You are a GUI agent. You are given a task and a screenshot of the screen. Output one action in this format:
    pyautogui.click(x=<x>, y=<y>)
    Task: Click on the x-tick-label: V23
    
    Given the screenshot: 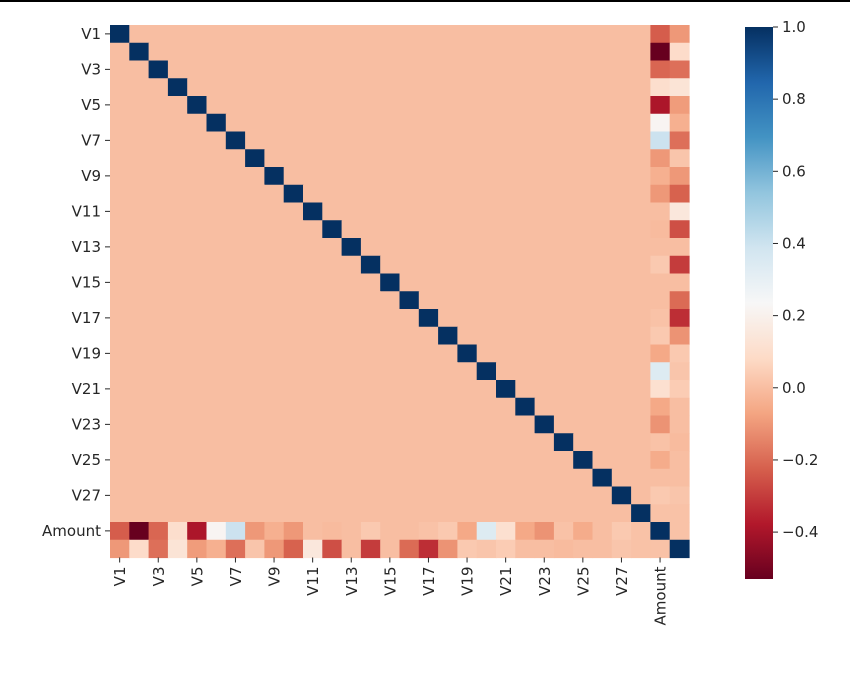 What is the action you would take?
    pyautogui.click(x=545, y=581)
    